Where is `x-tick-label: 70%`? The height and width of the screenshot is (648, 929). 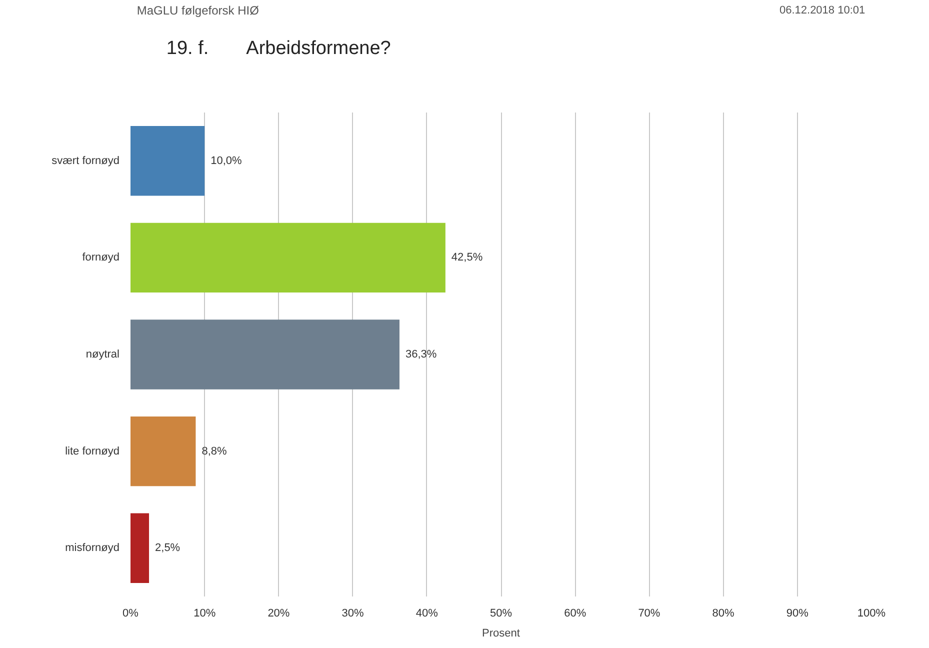 x-tick-label: 70% is located at coordinates (649, 614).